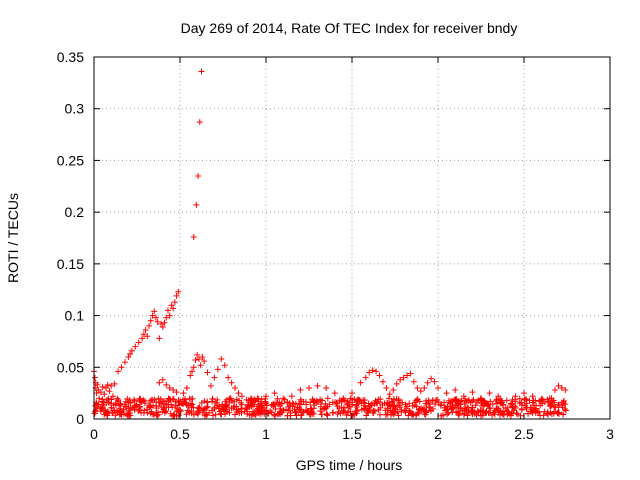 This screenshot has width=640, height=480. Describe the element at coordinates (75, 316) in the screenshot. I see `y-tick-label: 0.1` at that location.